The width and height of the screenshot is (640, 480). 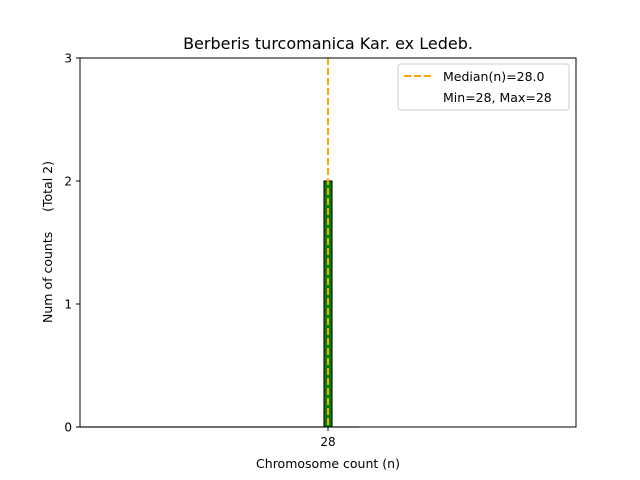 What do you see at coordinates (328, 463) in the screenshot?
I see `x-axis-label: Chromosome count (n)` at bounding box center [328, 463].